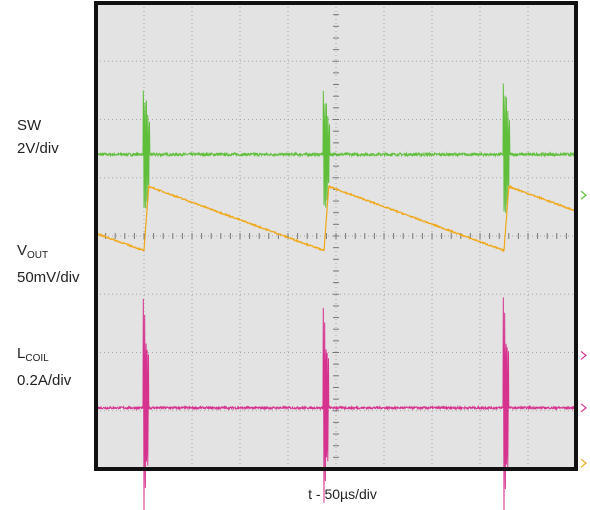  What do you see at coordinates (583, 329) in the screenshot?
I see `channel-markers` at bounding box center [583, 329].